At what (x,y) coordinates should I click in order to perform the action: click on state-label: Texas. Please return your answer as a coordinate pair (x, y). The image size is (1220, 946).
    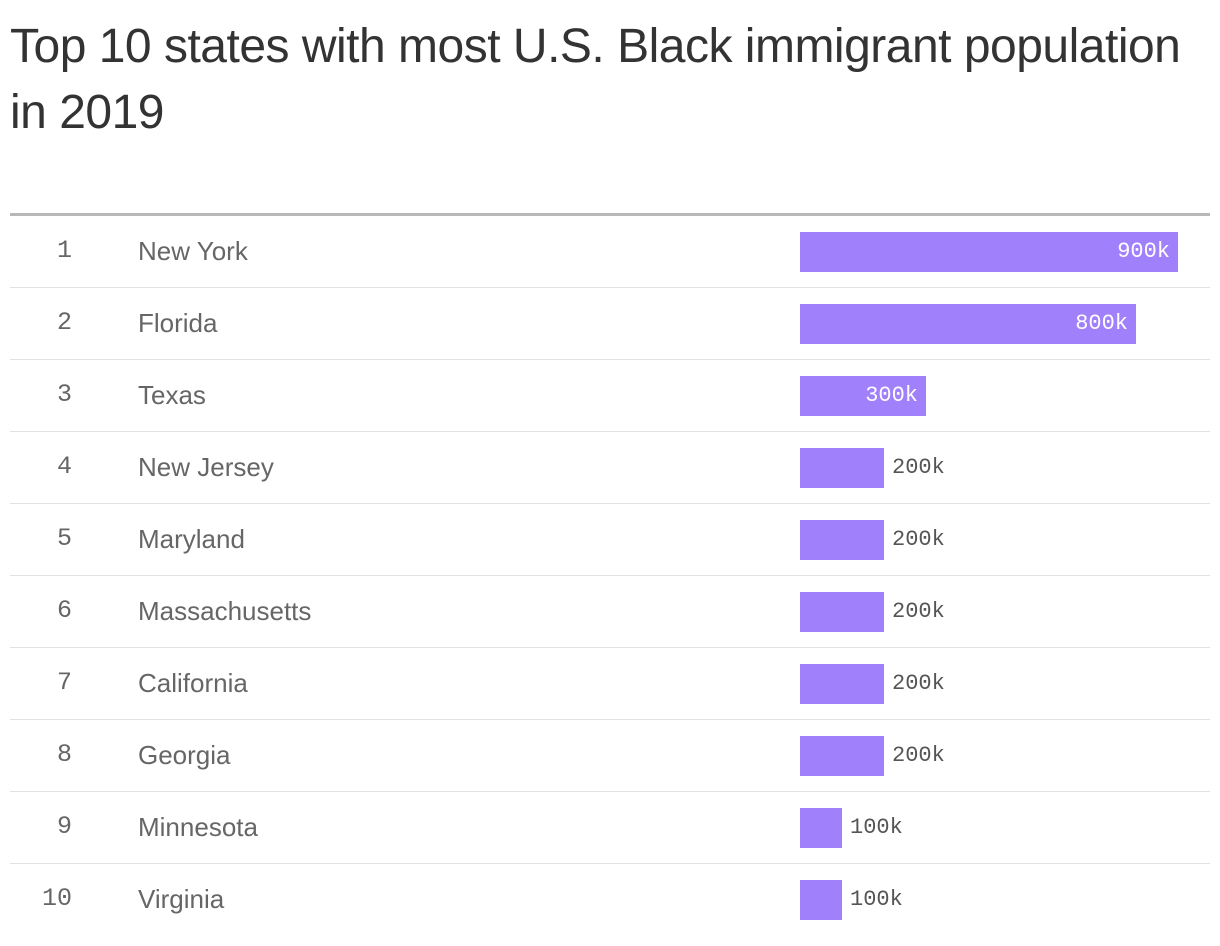
    Looking at the image, I should click on (172, 395).